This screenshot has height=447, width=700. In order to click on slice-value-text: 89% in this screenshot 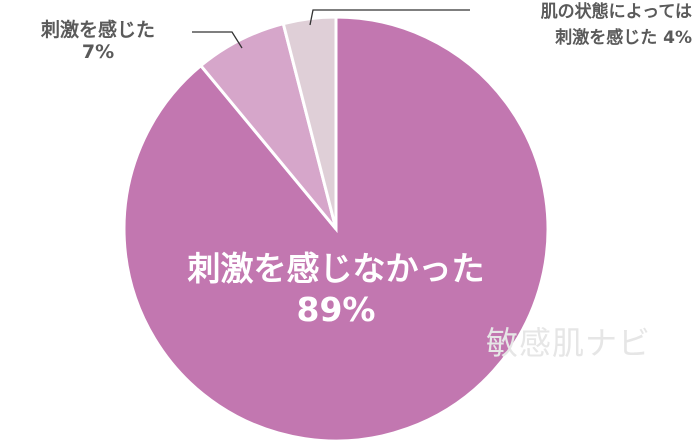, I will do `click(336, 310)`.